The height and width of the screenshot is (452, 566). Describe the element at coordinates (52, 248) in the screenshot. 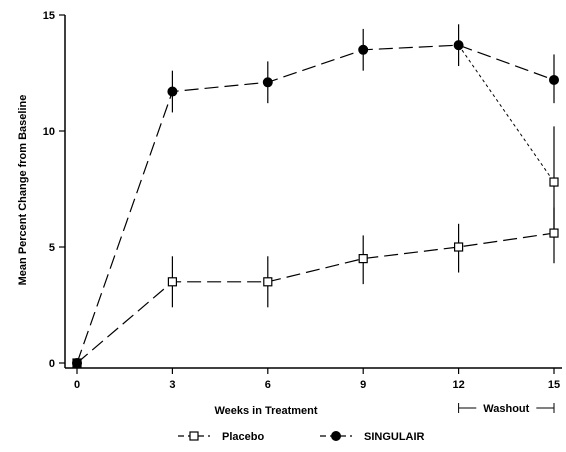

I see `y-tick-label: 5` at that location.